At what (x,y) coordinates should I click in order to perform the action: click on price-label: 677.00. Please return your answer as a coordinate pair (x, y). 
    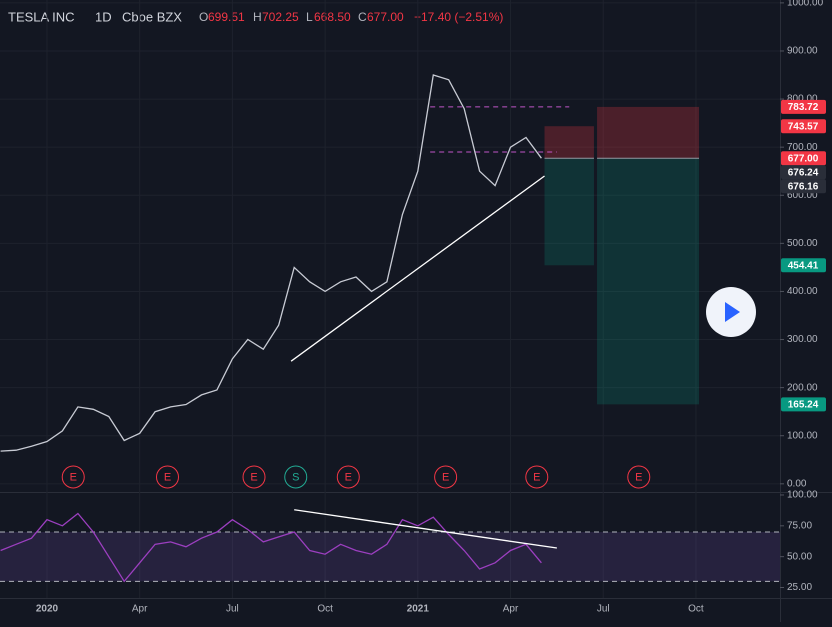
    Looking at the image, I should click on (803, 158).